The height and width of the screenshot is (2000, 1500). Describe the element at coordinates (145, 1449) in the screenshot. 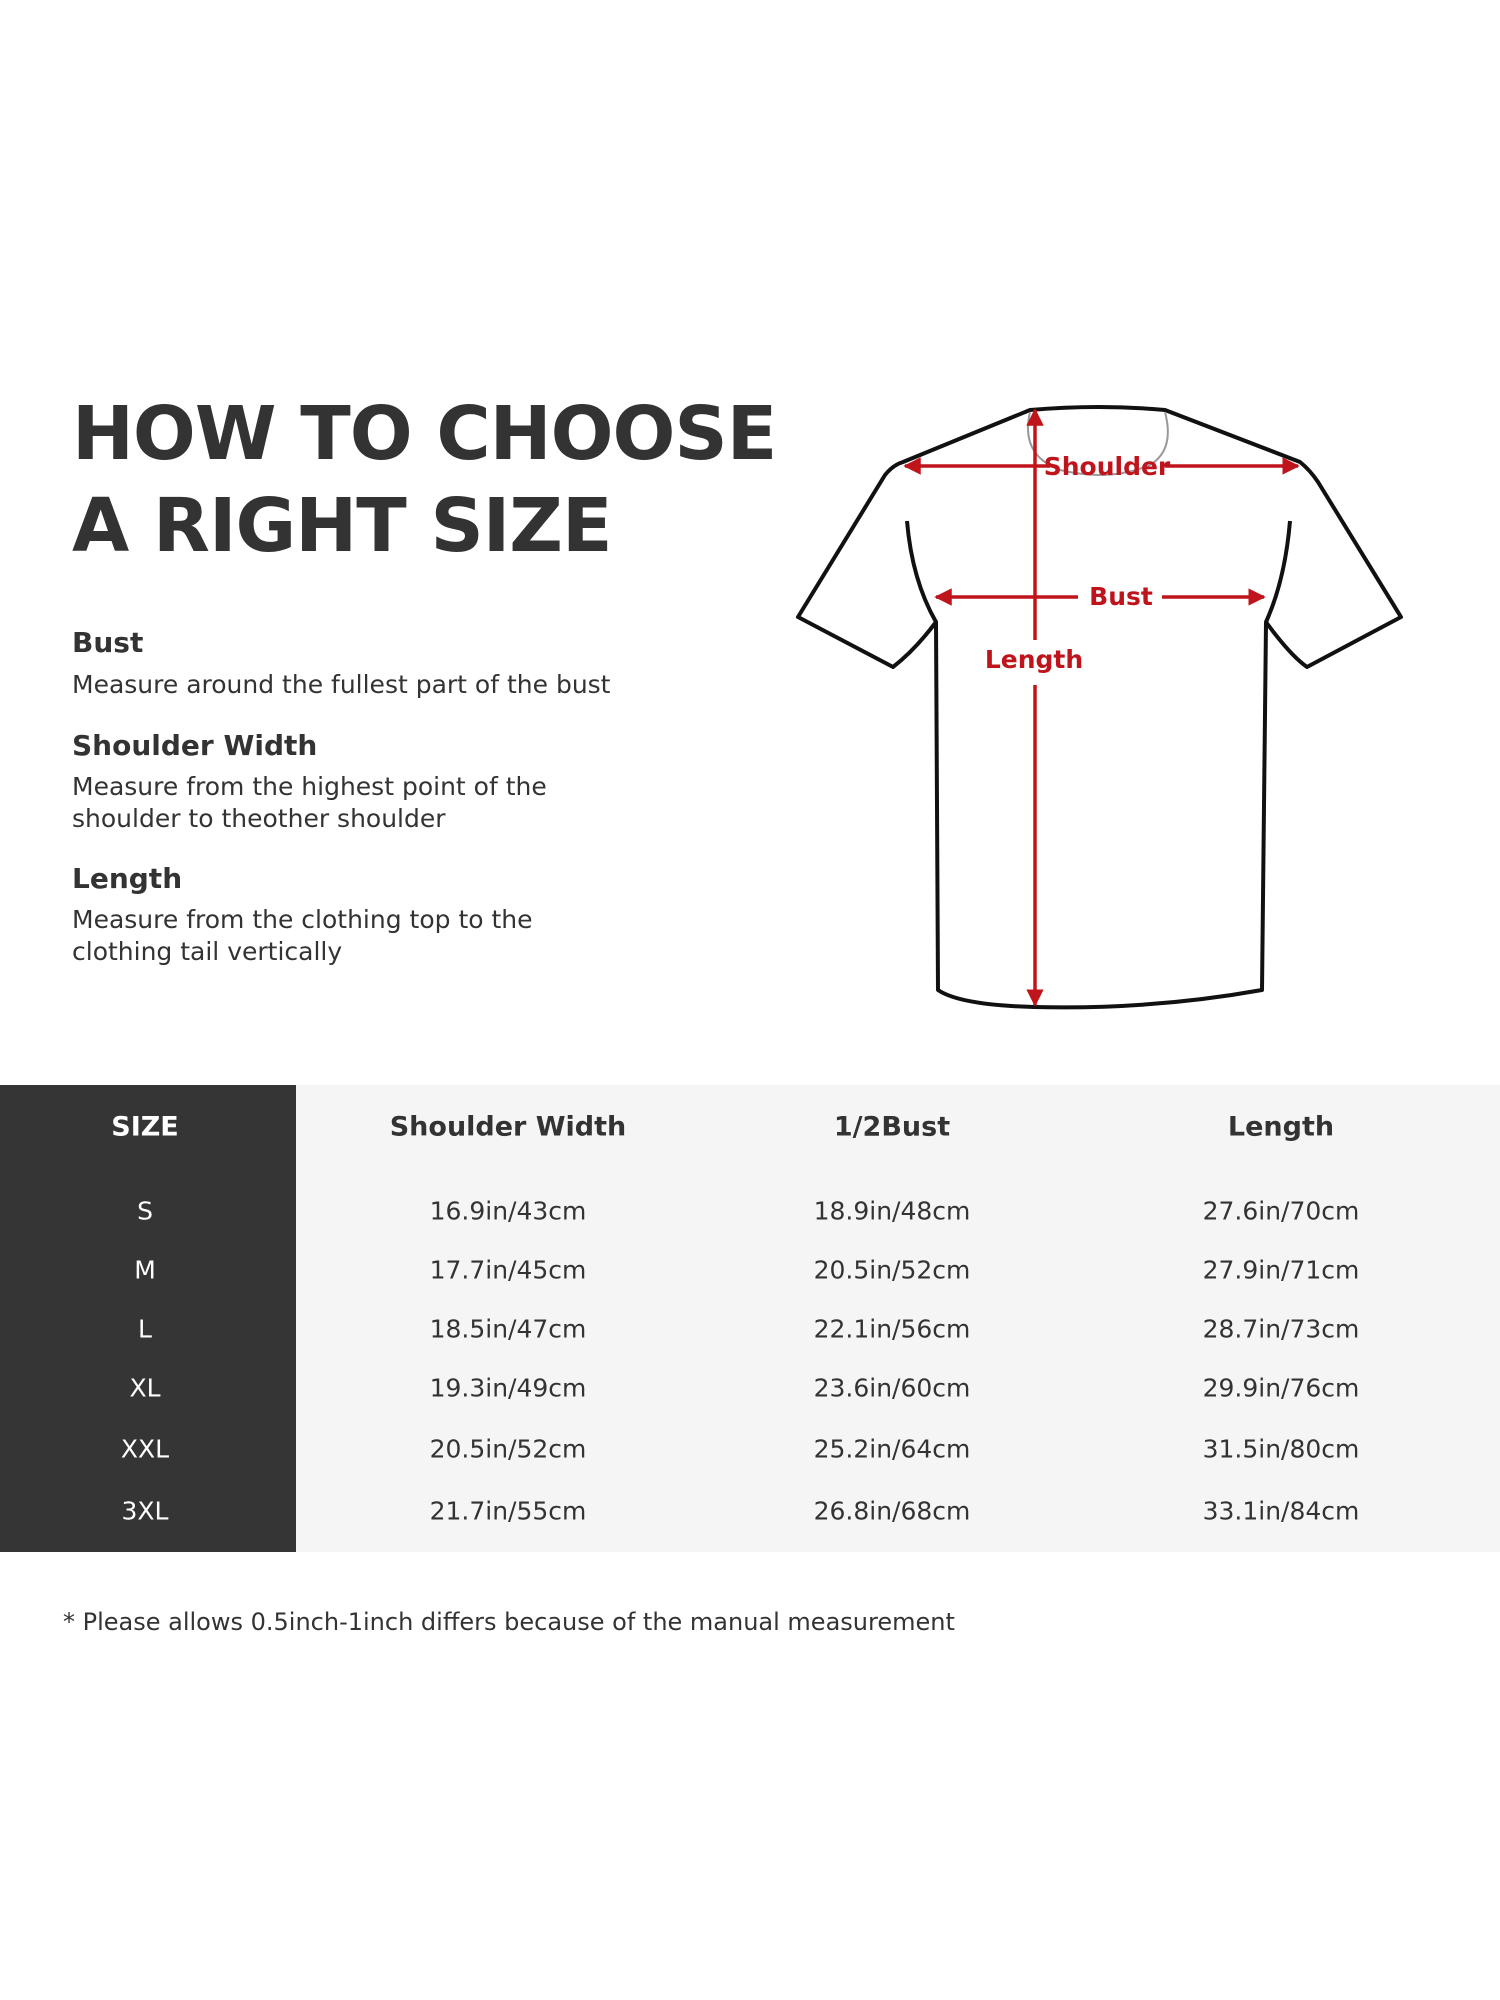

I see `cell-size: XXL` at that location.